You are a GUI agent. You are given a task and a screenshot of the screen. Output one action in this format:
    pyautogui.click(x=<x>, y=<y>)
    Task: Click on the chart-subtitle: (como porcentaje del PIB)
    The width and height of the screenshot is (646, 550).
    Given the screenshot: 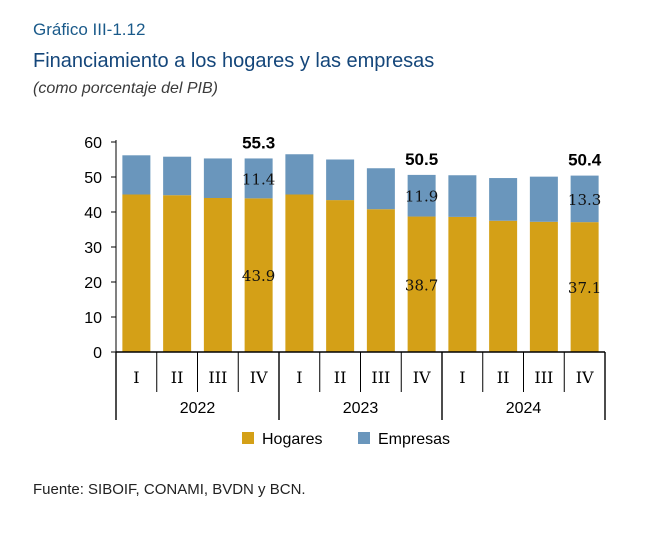 What is the action you would take?
    pyautogui.click(x=125, y=88)
    